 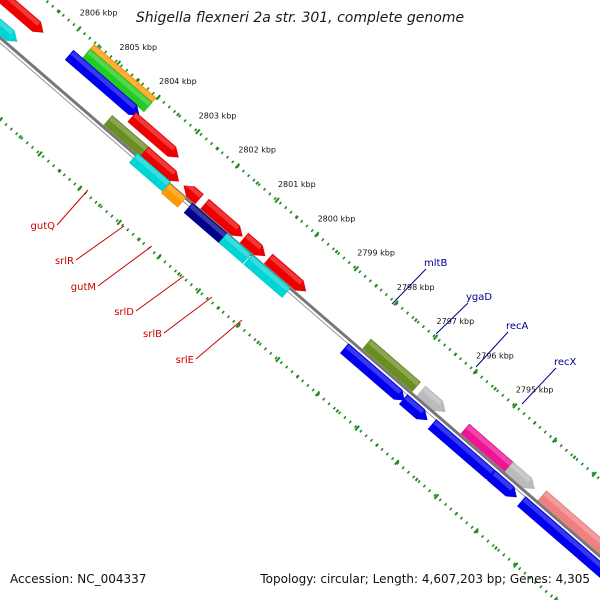 What do you see at coordinates (495, 355) in the screenshot?
I see `tick-label: 2796 kbp` at bounding box center [495, 355].